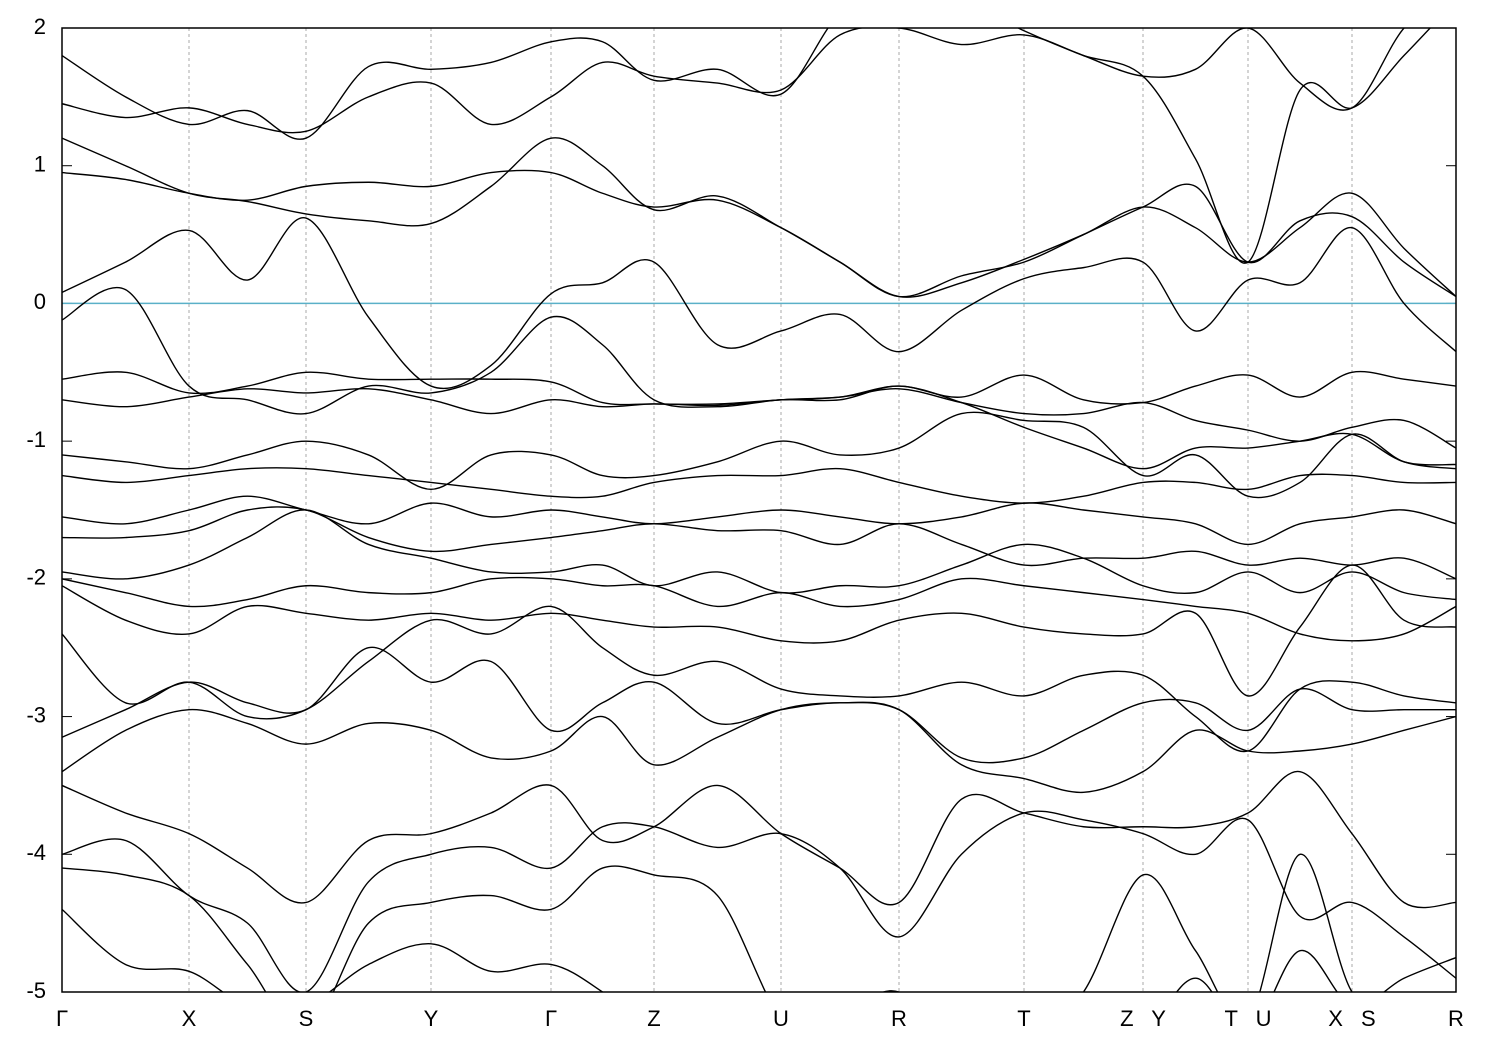  Describe the element at coordinates (36, 990) in the screenshot. I see `y-tick-label: -5` at that location.